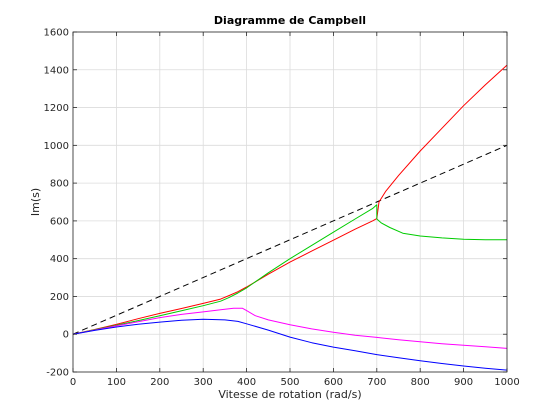 The width and height of the screenshot is (560, 420). I want to click on x-tick-label: 200, so click(159, 382).